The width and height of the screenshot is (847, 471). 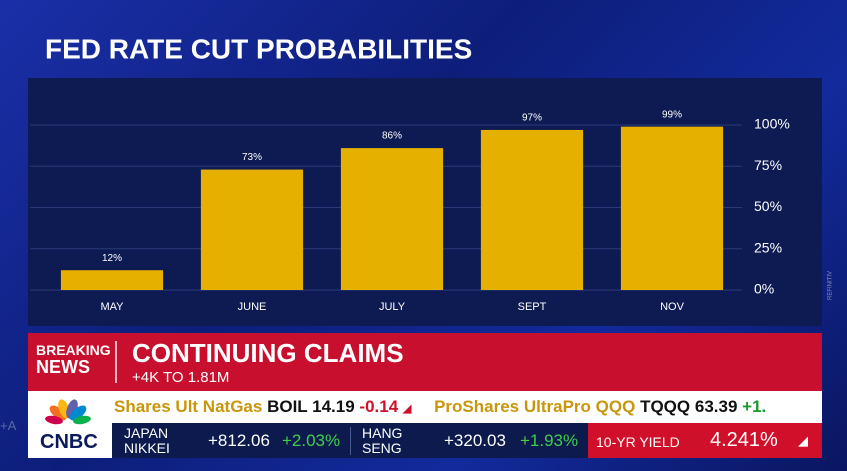 What do you see at coordinates (638, 442) in the screenshot?
I see `yield-name: 10-YR YIELD` at bounding box center [638, 442].